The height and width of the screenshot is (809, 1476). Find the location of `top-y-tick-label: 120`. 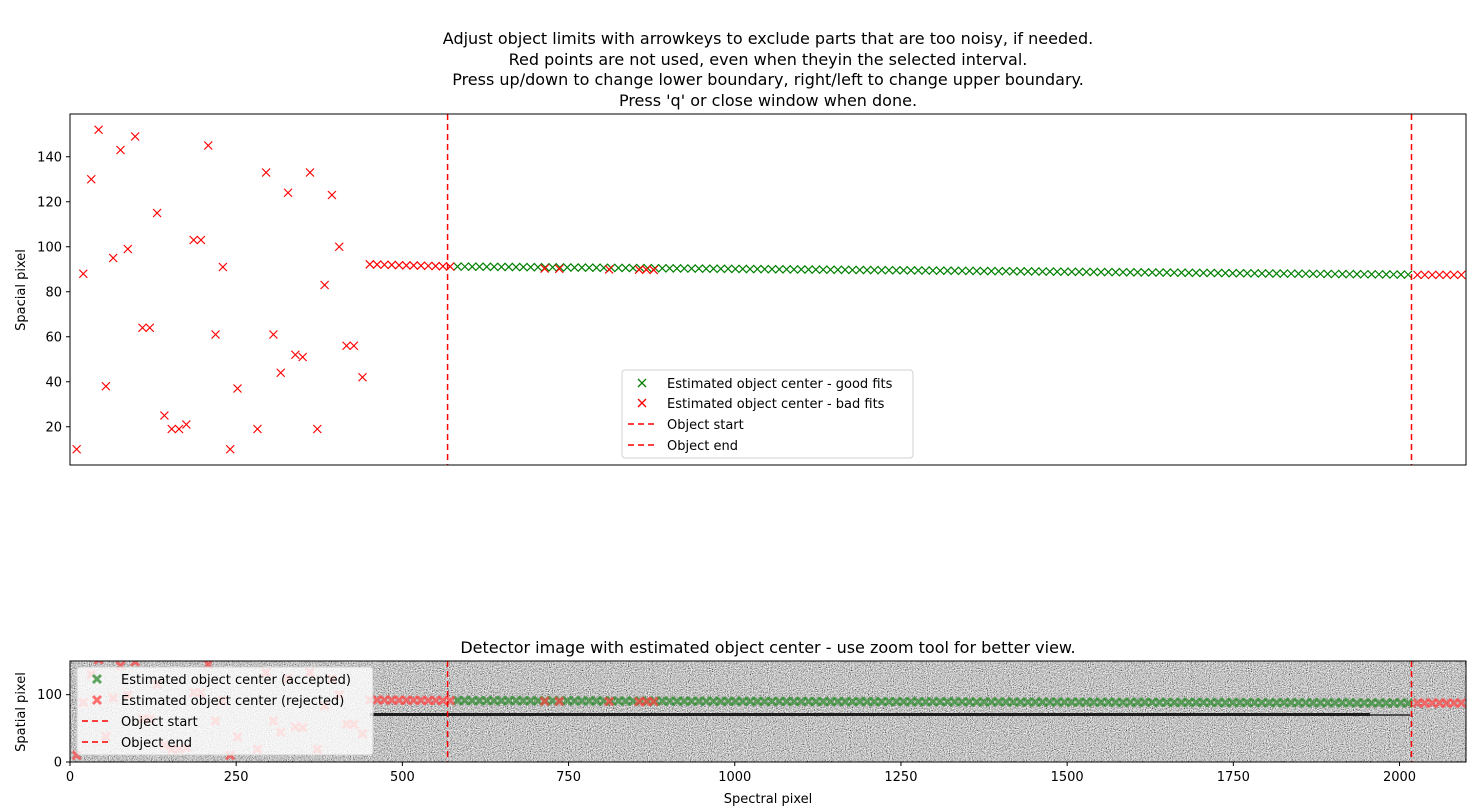

top-y-tick-label: 120 is located at coordinates (49, 202).